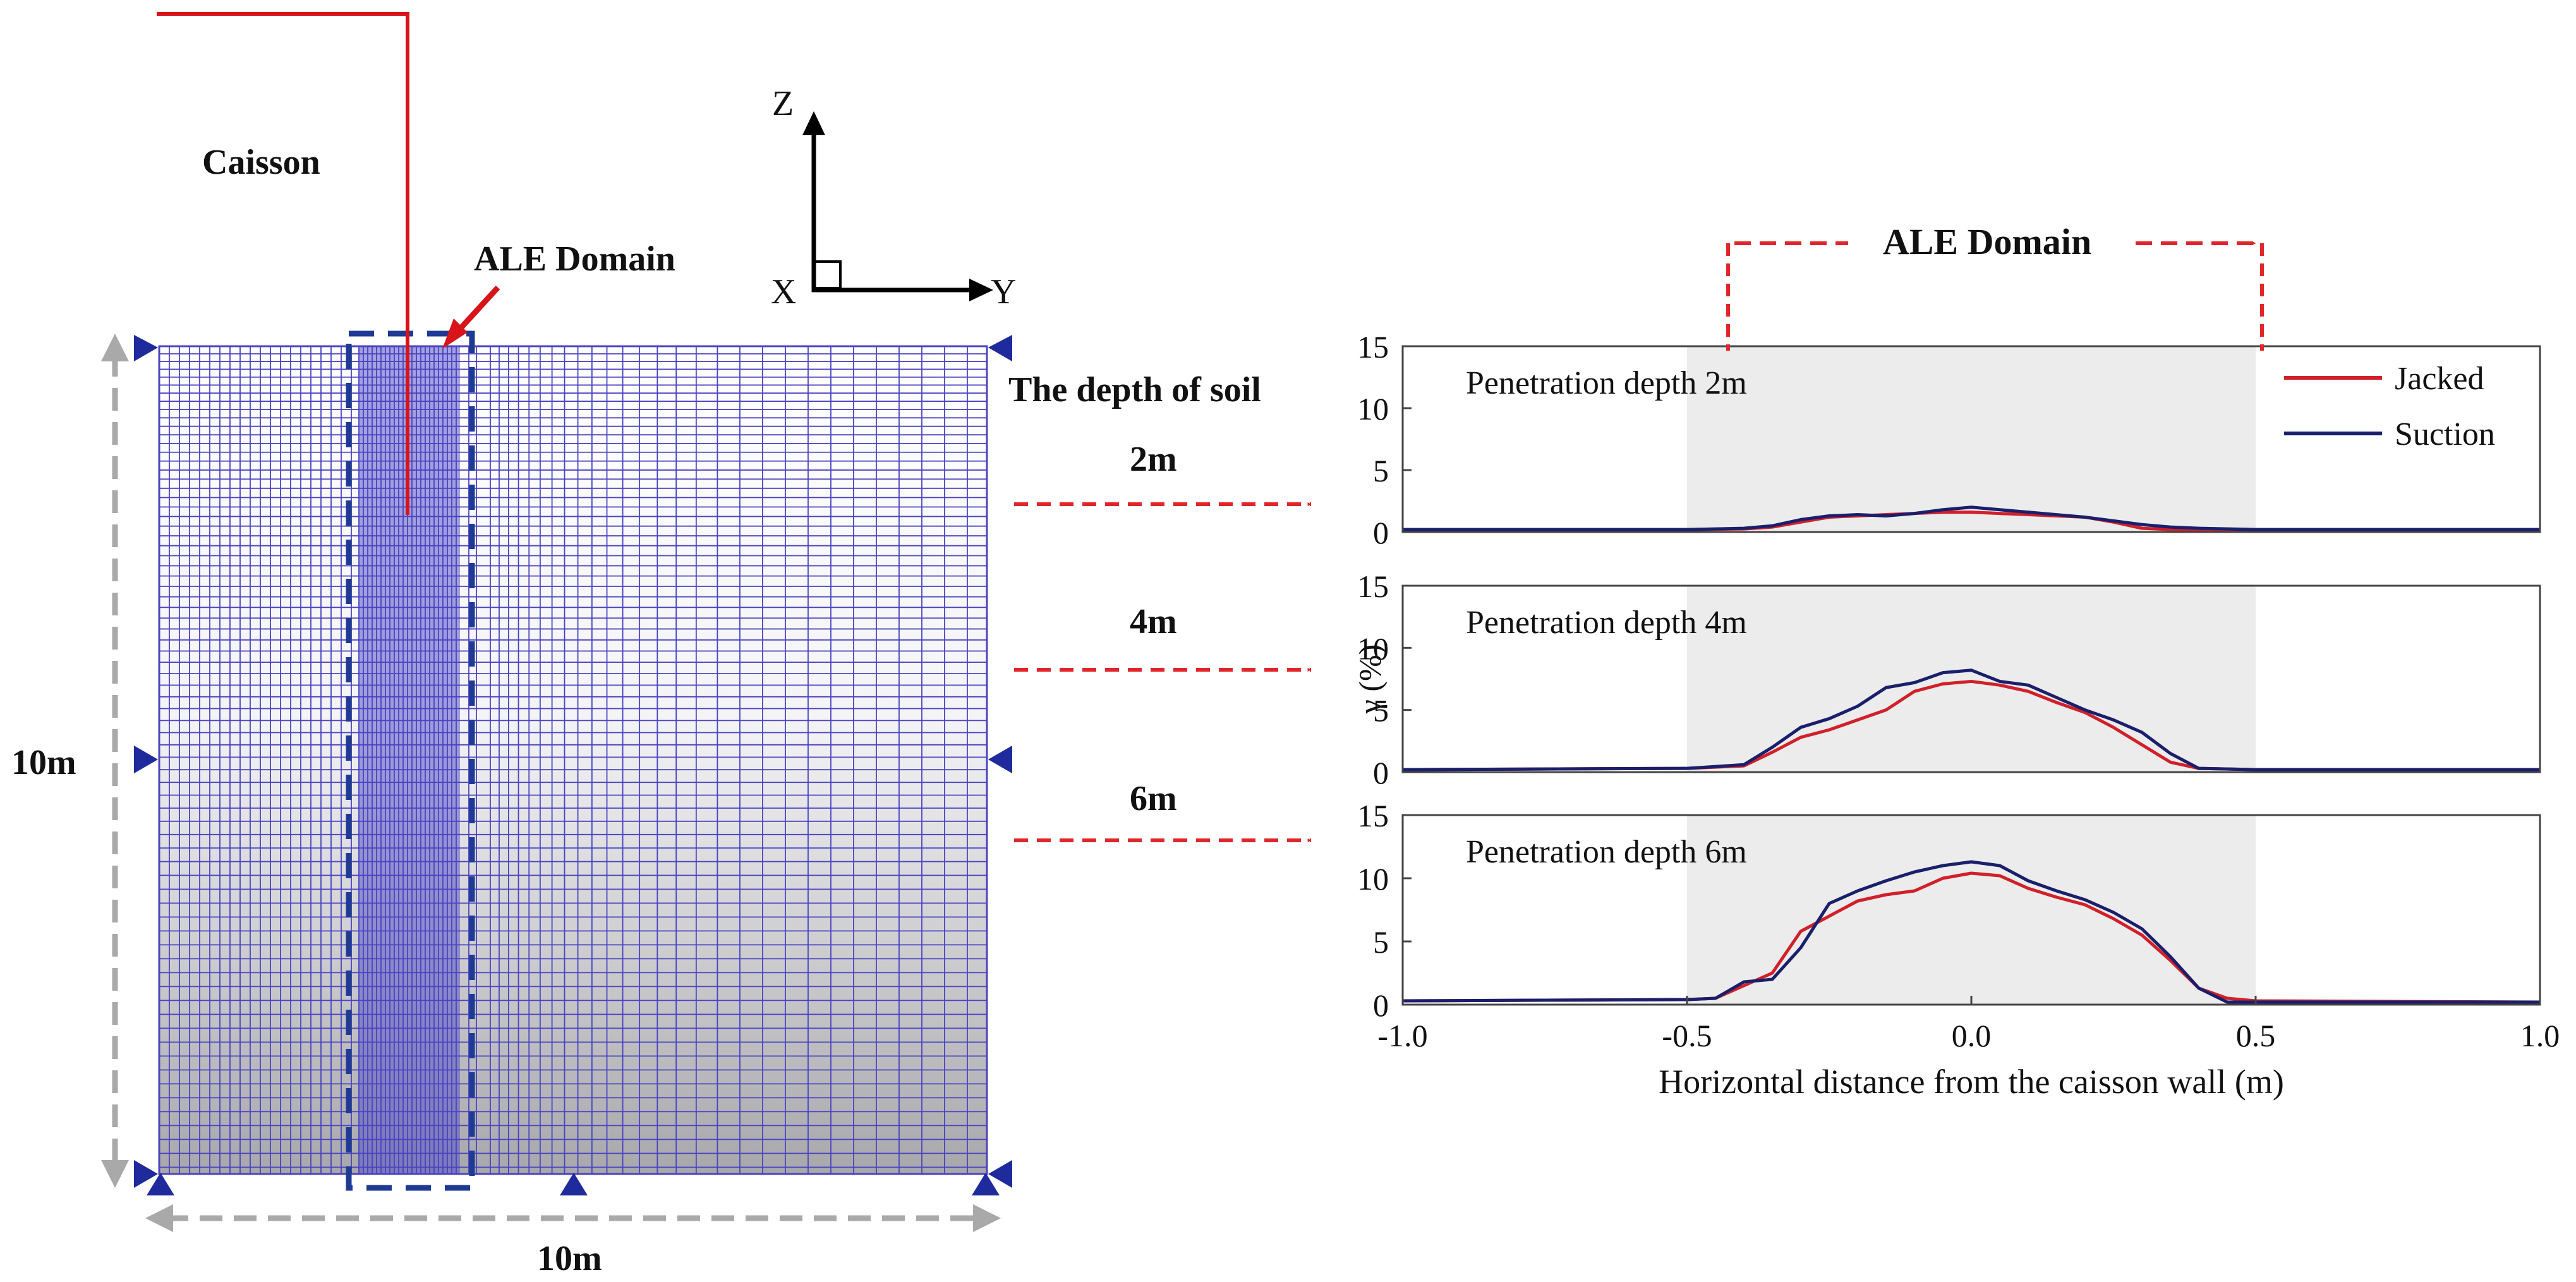 The width and height of the screenshot is (2576, 1282). Describe the element at coordinates (1606, 623) in the screenshot. I see `panel-label: Penetration depth 4m` at that location.